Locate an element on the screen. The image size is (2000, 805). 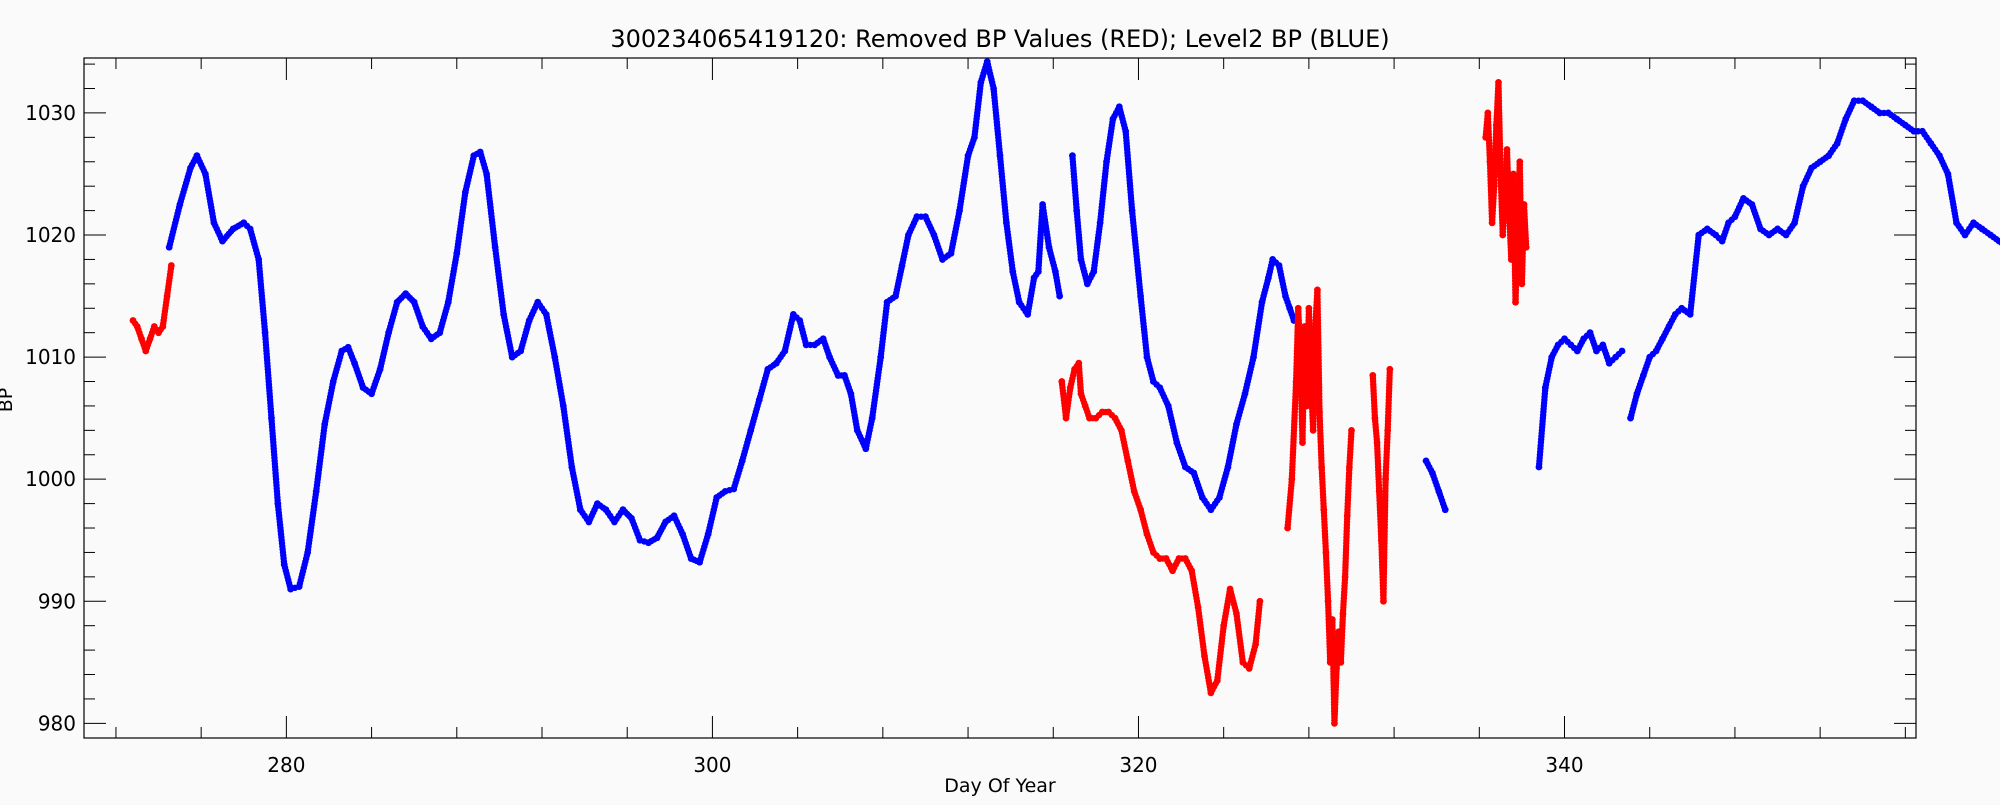
x-tick-label: 340 is located at coordinates (1564, 765).